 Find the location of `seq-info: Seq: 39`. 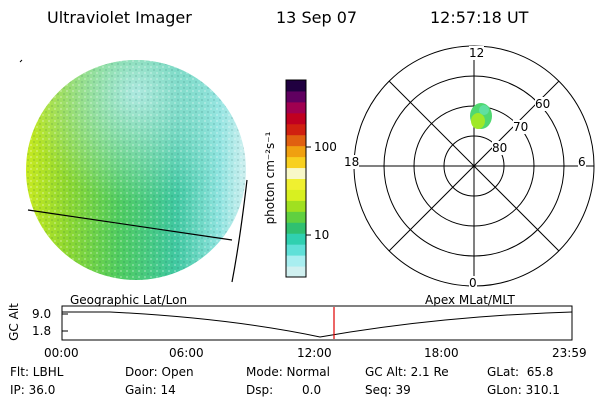

seq-info: Seq: 39 is located at coordinates (388, 390).